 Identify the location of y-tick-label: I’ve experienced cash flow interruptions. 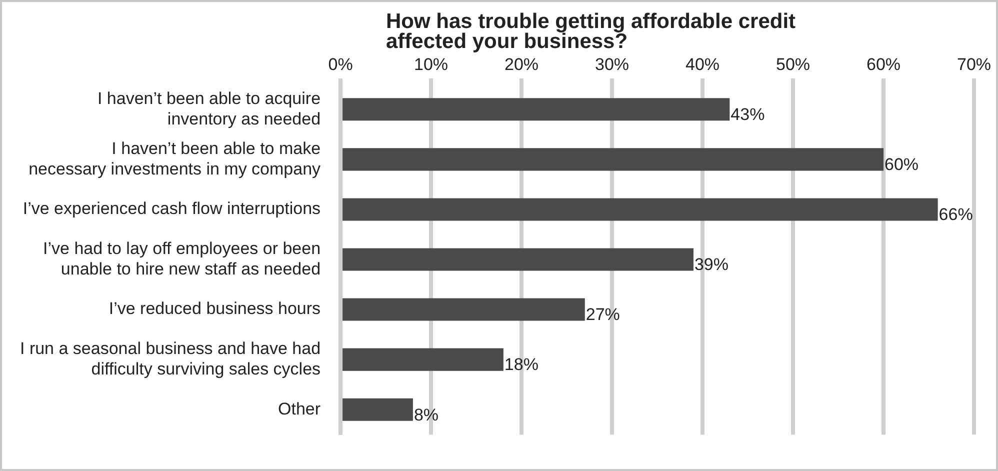
(171, 208).